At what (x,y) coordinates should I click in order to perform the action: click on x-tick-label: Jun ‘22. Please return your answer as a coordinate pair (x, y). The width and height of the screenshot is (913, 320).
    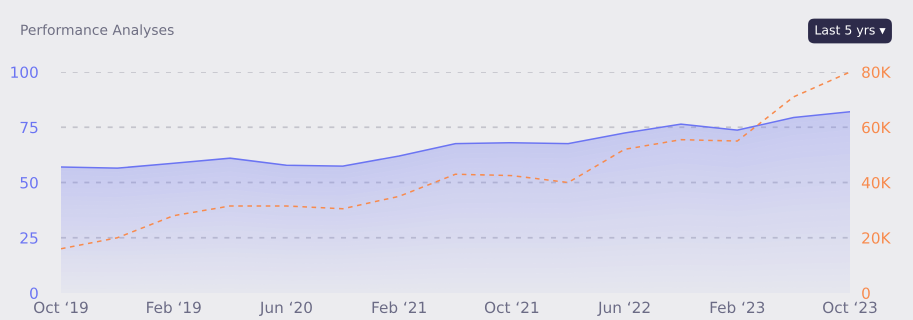
    Looking at the image, I should click on (623, 309).